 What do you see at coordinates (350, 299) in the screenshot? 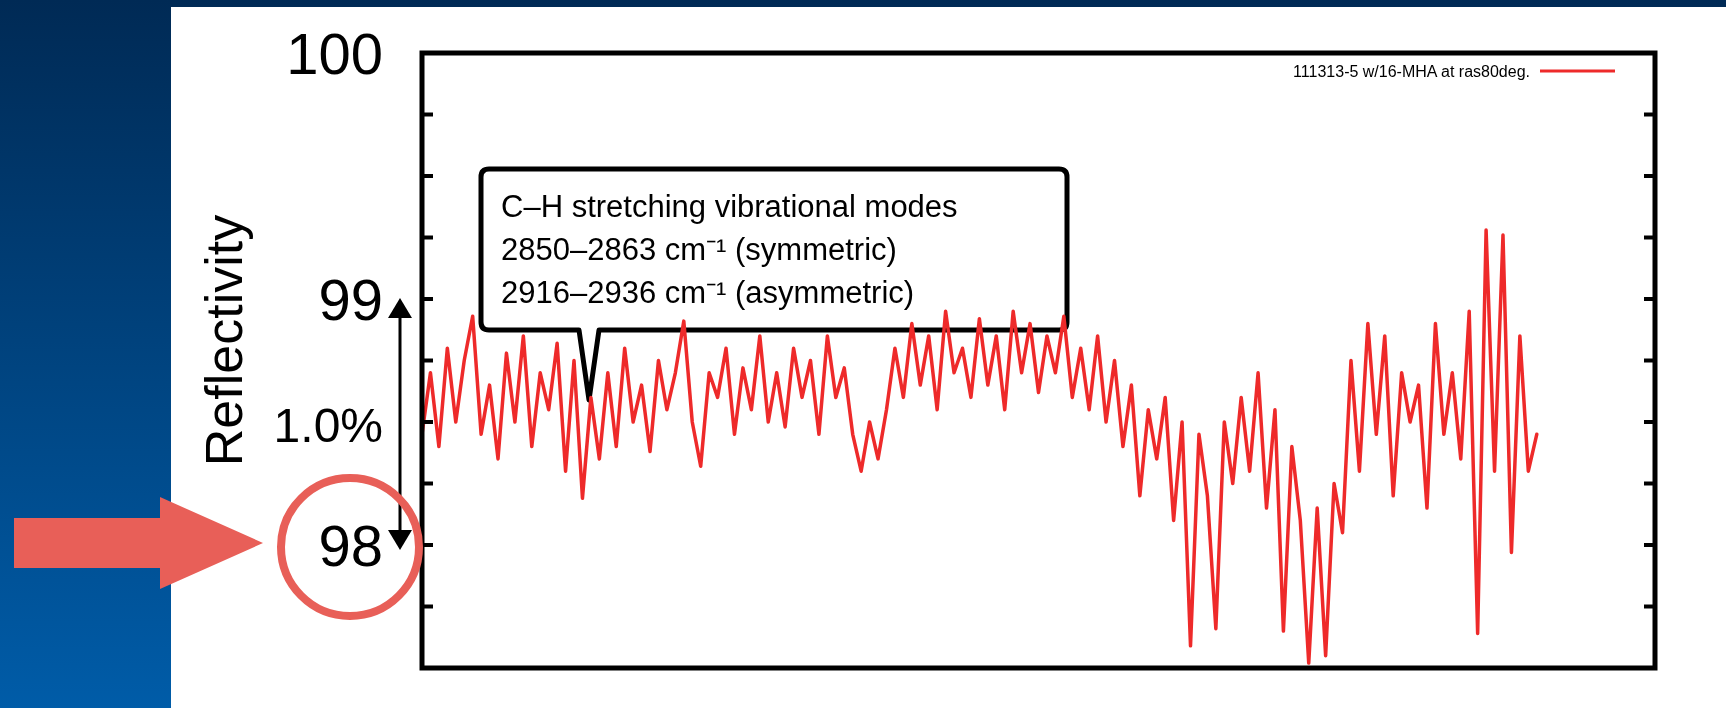
I see `y-tick-label: 99` at bounding box center [350, 299].